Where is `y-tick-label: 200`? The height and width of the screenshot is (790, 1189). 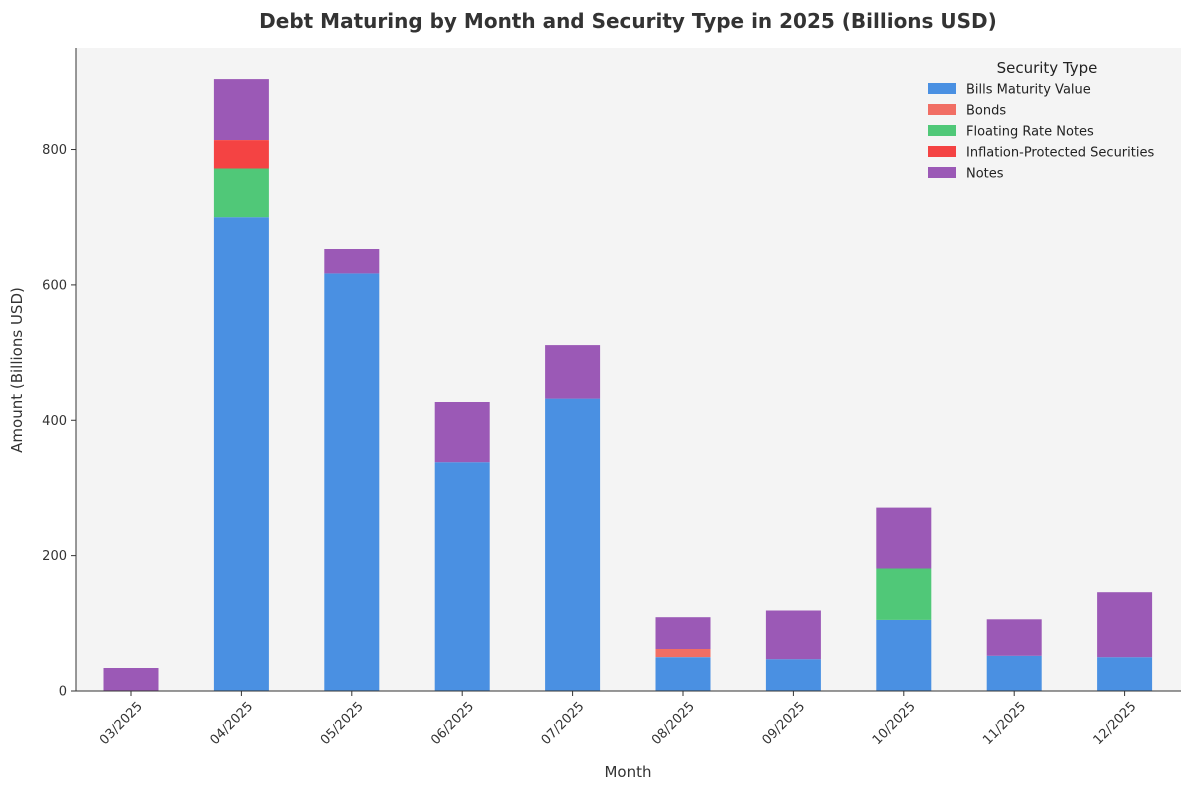
y-tick-label: 200 is located at coordinates (54, 556).